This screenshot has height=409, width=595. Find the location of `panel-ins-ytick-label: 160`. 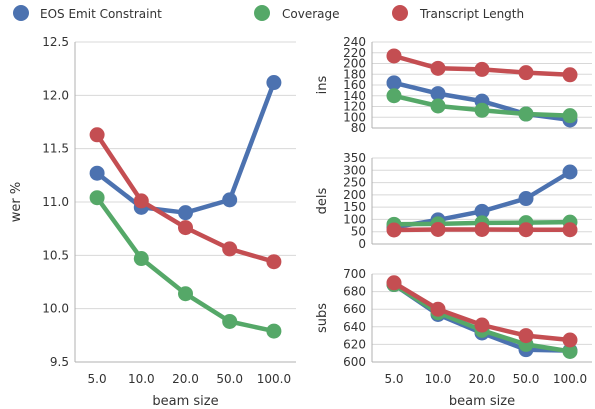

panel-ins-ytick-label: 160 is located at coordinates (354, 85).